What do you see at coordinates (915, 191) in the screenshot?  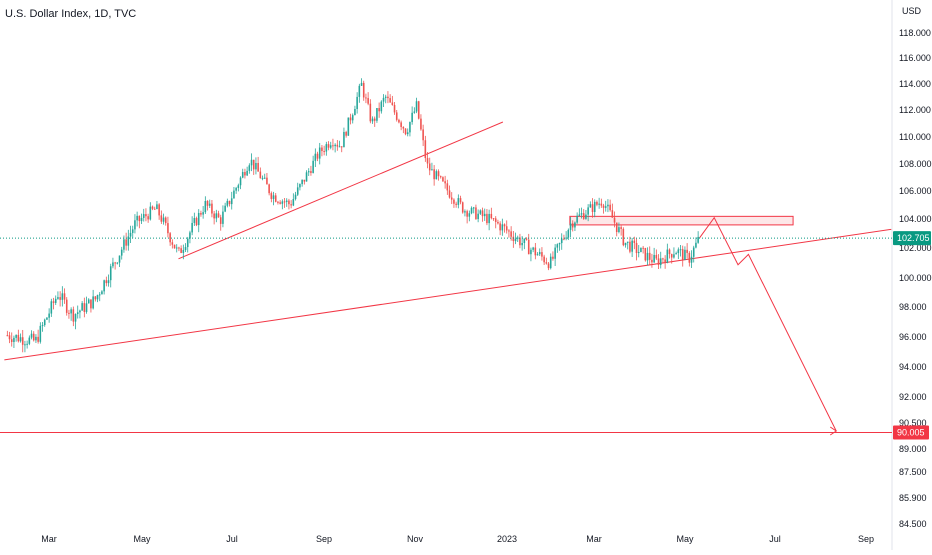 I see `y-tick-label: 106.000` at bounding box center [915, 191].